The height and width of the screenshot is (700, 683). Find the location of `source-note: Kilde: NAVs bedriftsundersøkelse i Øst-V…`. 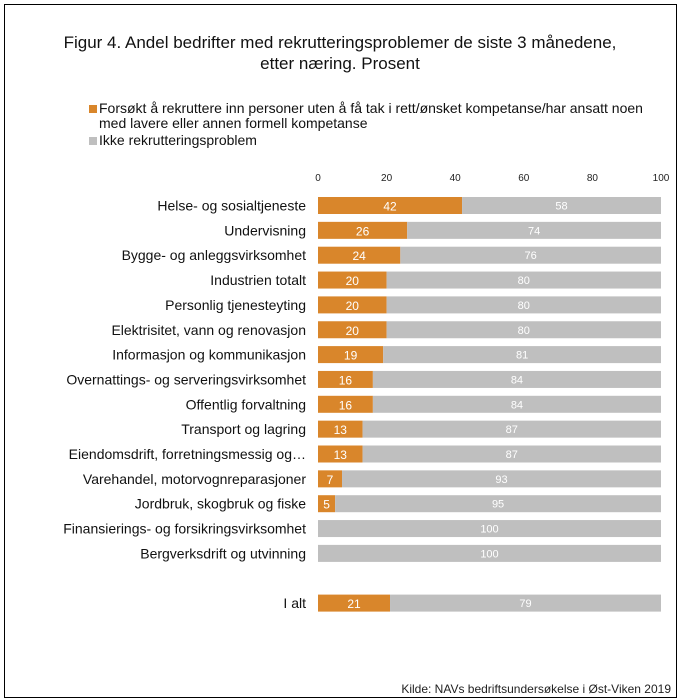

source-note: Kilde: NAVs bedriftsundersøkelse i Øst-V… is located at coordinates (536, 689).